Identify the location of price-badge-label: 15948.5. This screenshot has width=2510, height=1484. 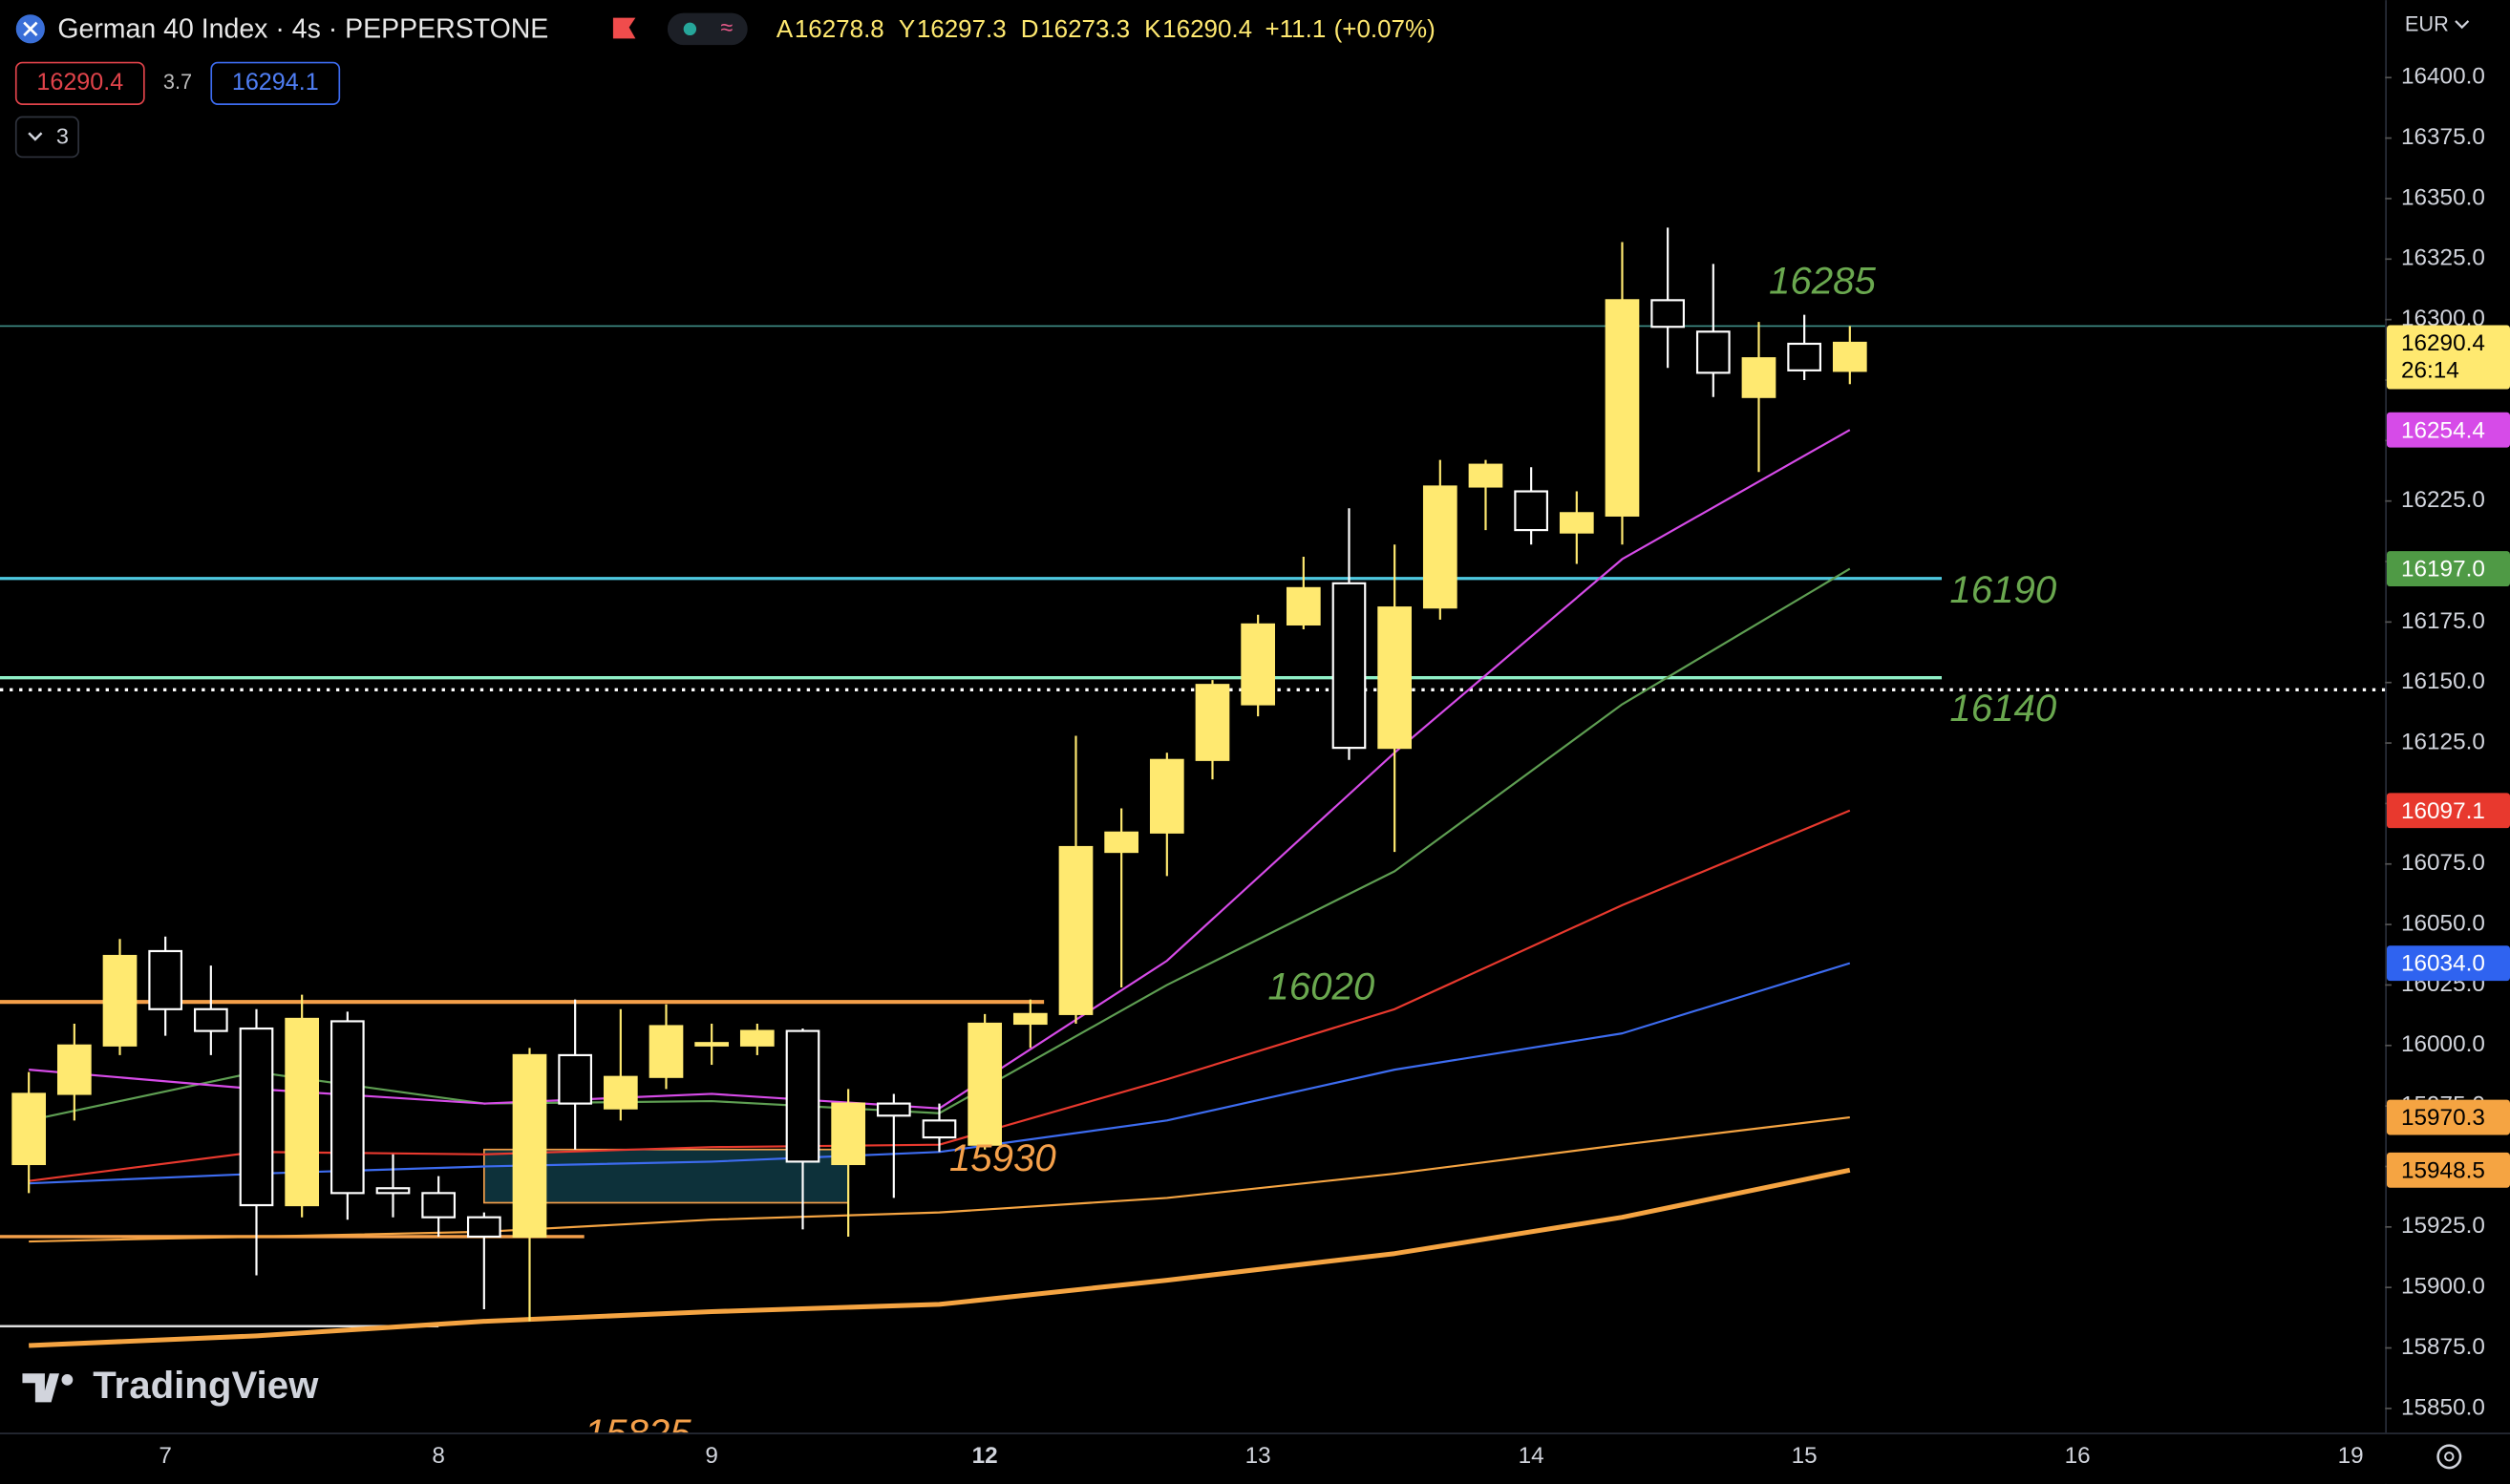
(2443, 1170).